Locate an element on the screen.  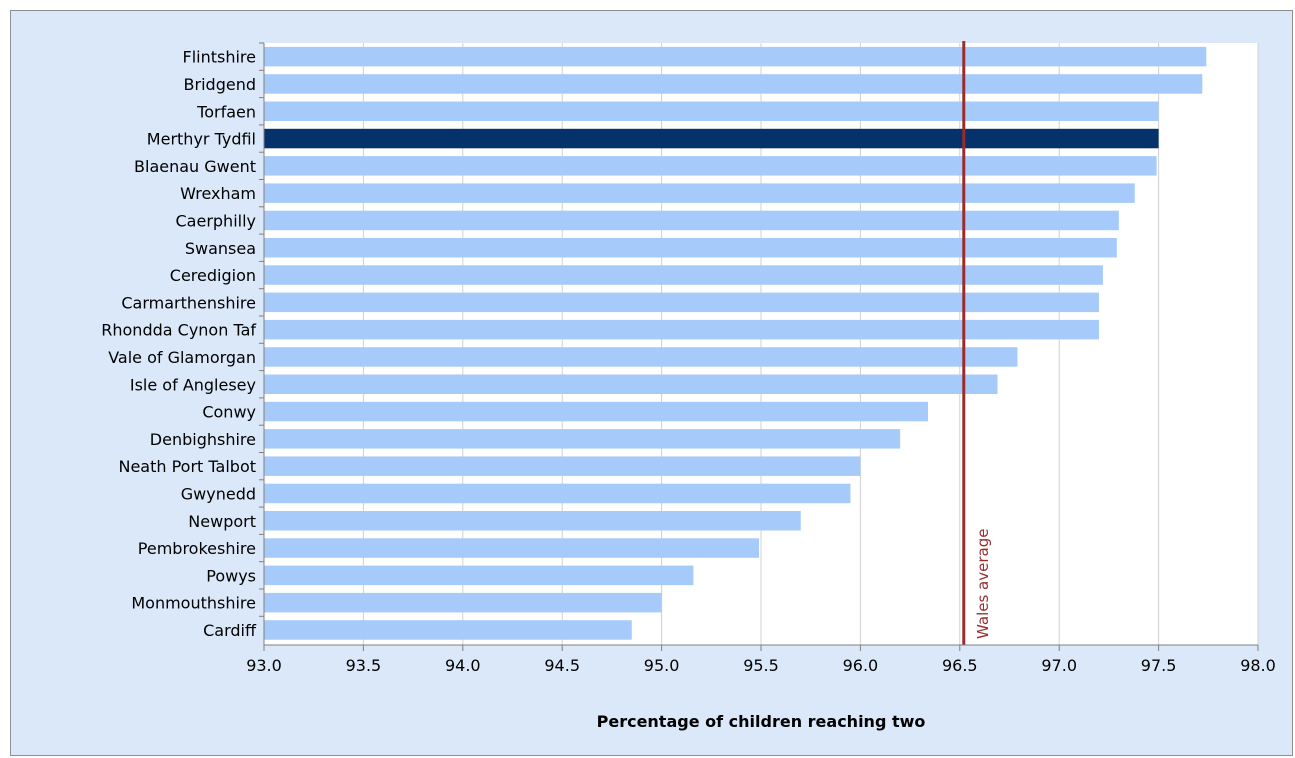
category-label: Pembrokeshire is located at coordinates (197, 548).